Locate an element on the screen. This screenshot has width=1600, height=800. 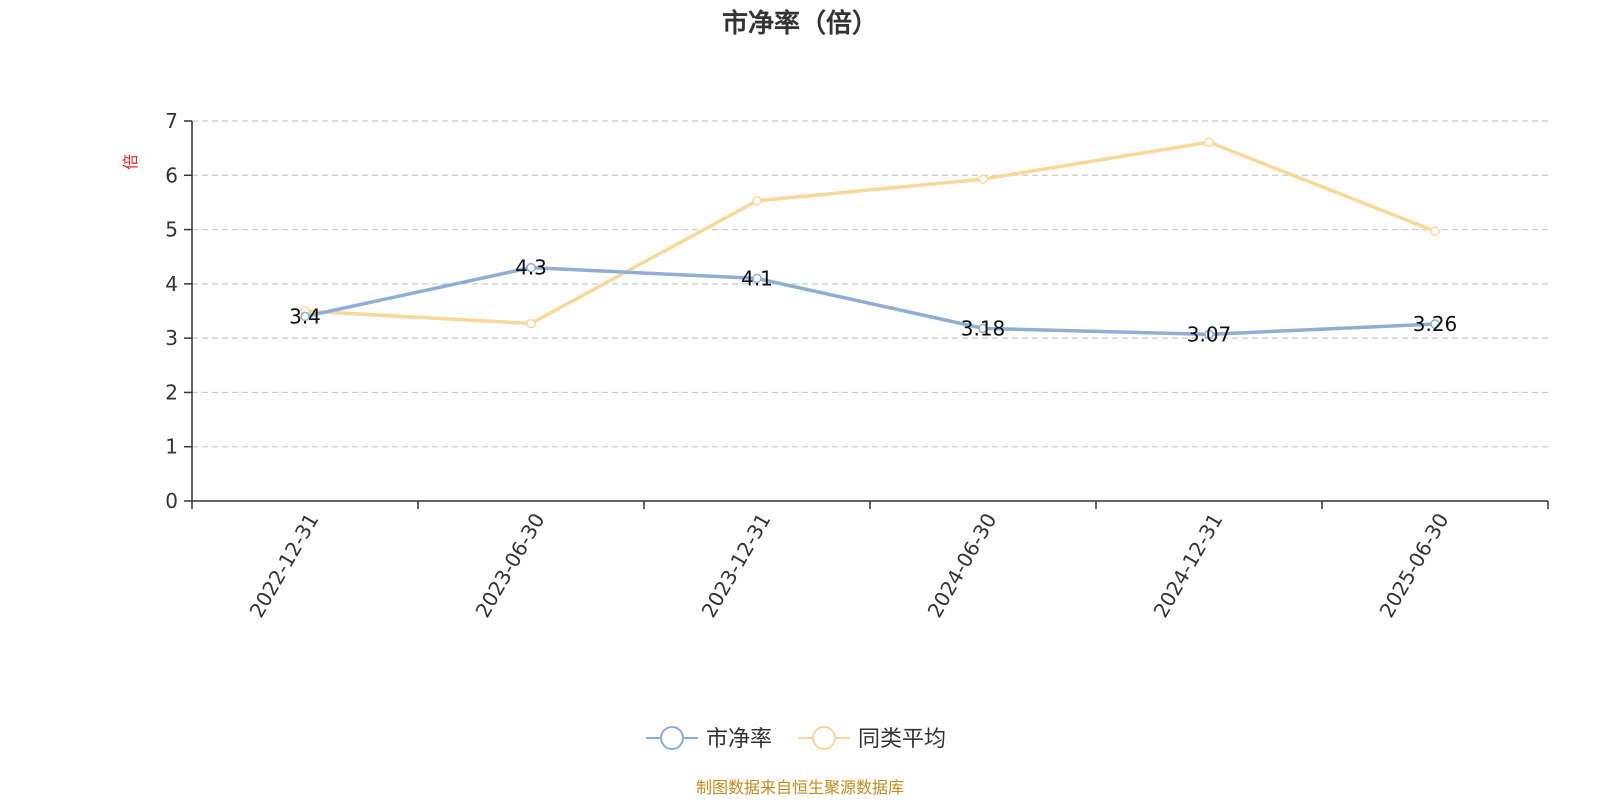
x-tick-label: 2025-06-30 is located at coordinates (1413, 565).